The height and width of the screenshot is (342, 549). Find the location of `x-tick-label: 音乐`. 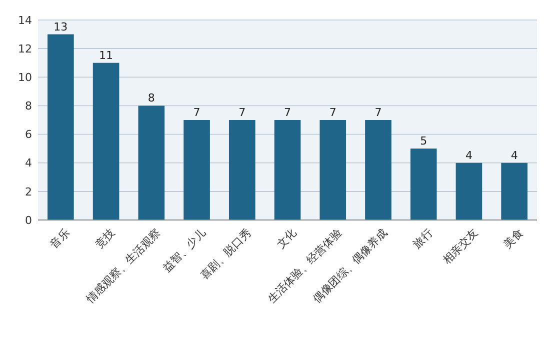

x-tick-label: 音乐 is located at coordinates (60, 239).